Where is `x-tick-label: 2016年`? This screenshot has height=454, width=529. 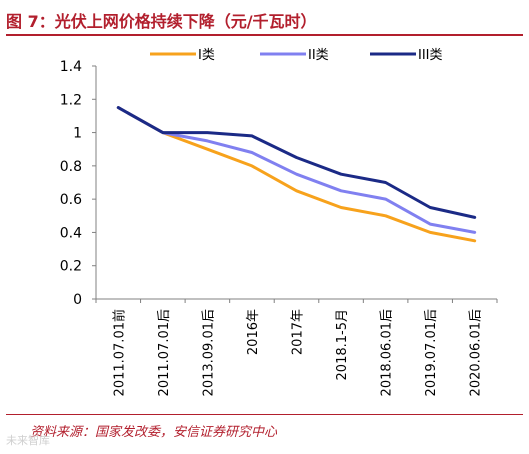
x-tick-label: 2016年 is located at coordinates (253, 332).